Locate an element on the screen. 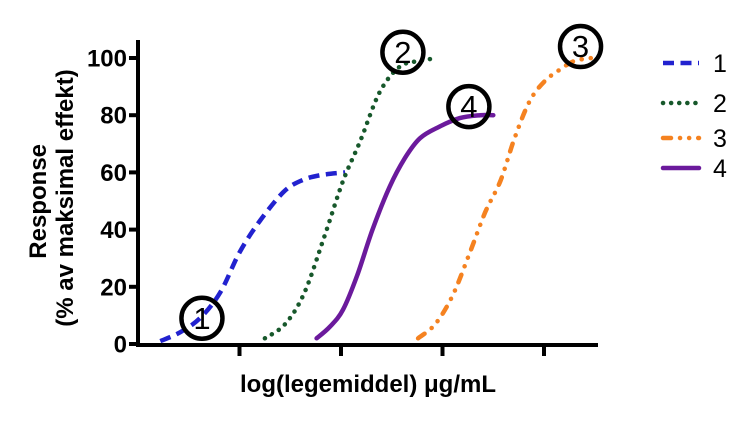 Image resolution: width=750 pixels, height=426 pixels. y-axis-title-line1: Response is located at coordinates (38, 201).